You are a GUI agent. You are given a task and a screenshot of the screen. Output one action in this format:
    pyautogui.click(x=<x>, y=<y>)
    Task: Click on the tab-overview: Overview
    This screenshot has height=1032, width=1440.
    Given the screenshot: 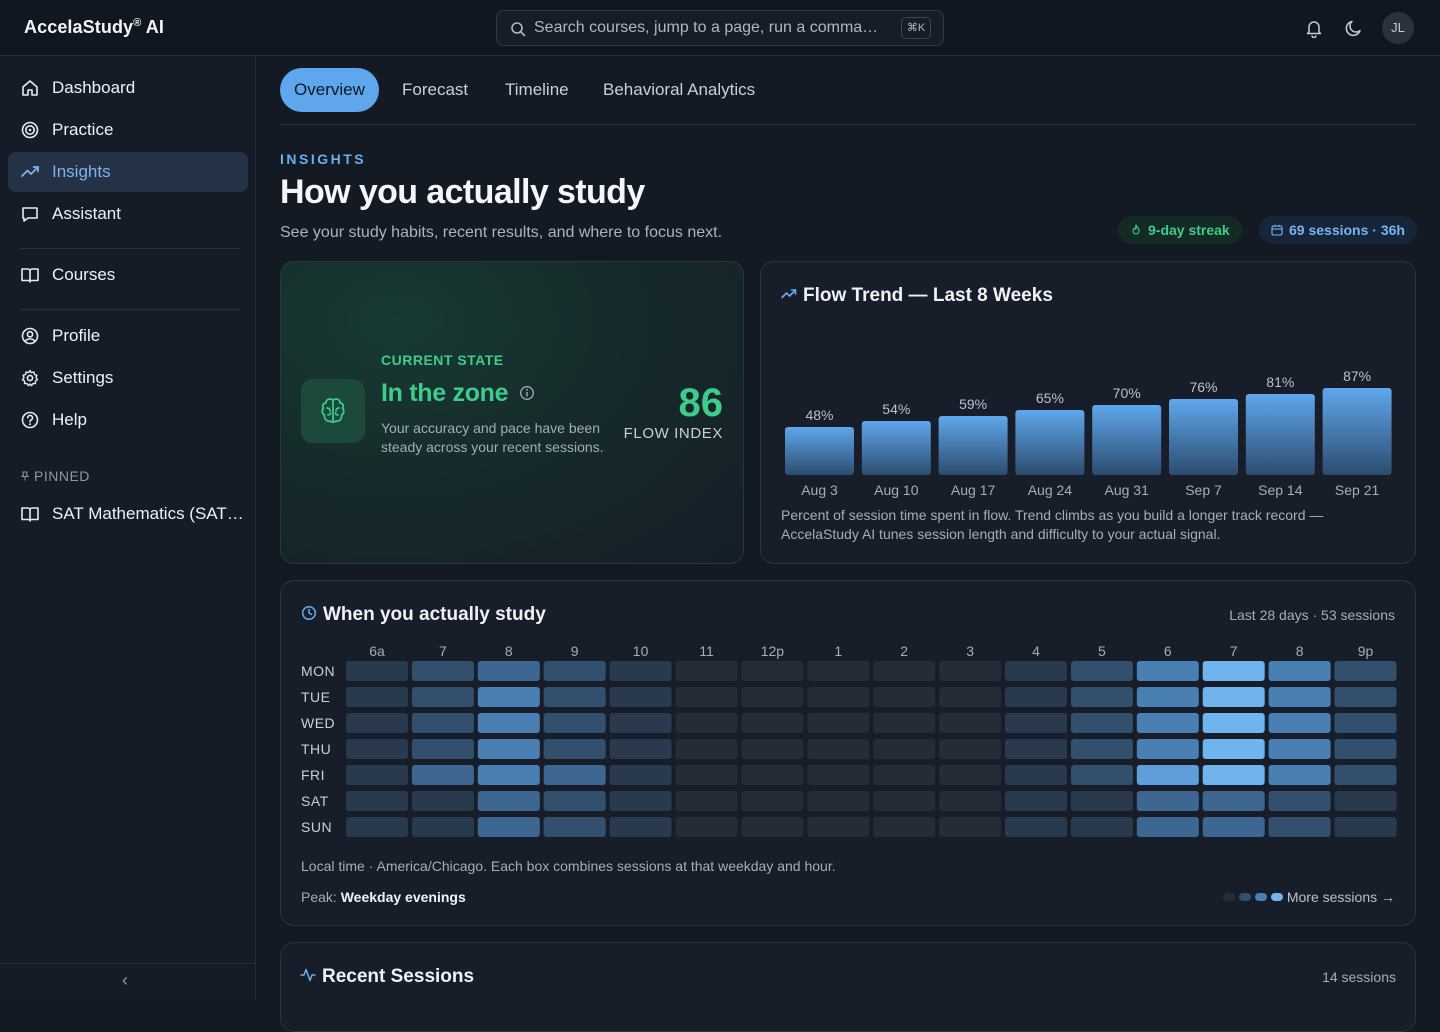 What is the action you would take?
    pyautogui.click(x=329, y=90)
    